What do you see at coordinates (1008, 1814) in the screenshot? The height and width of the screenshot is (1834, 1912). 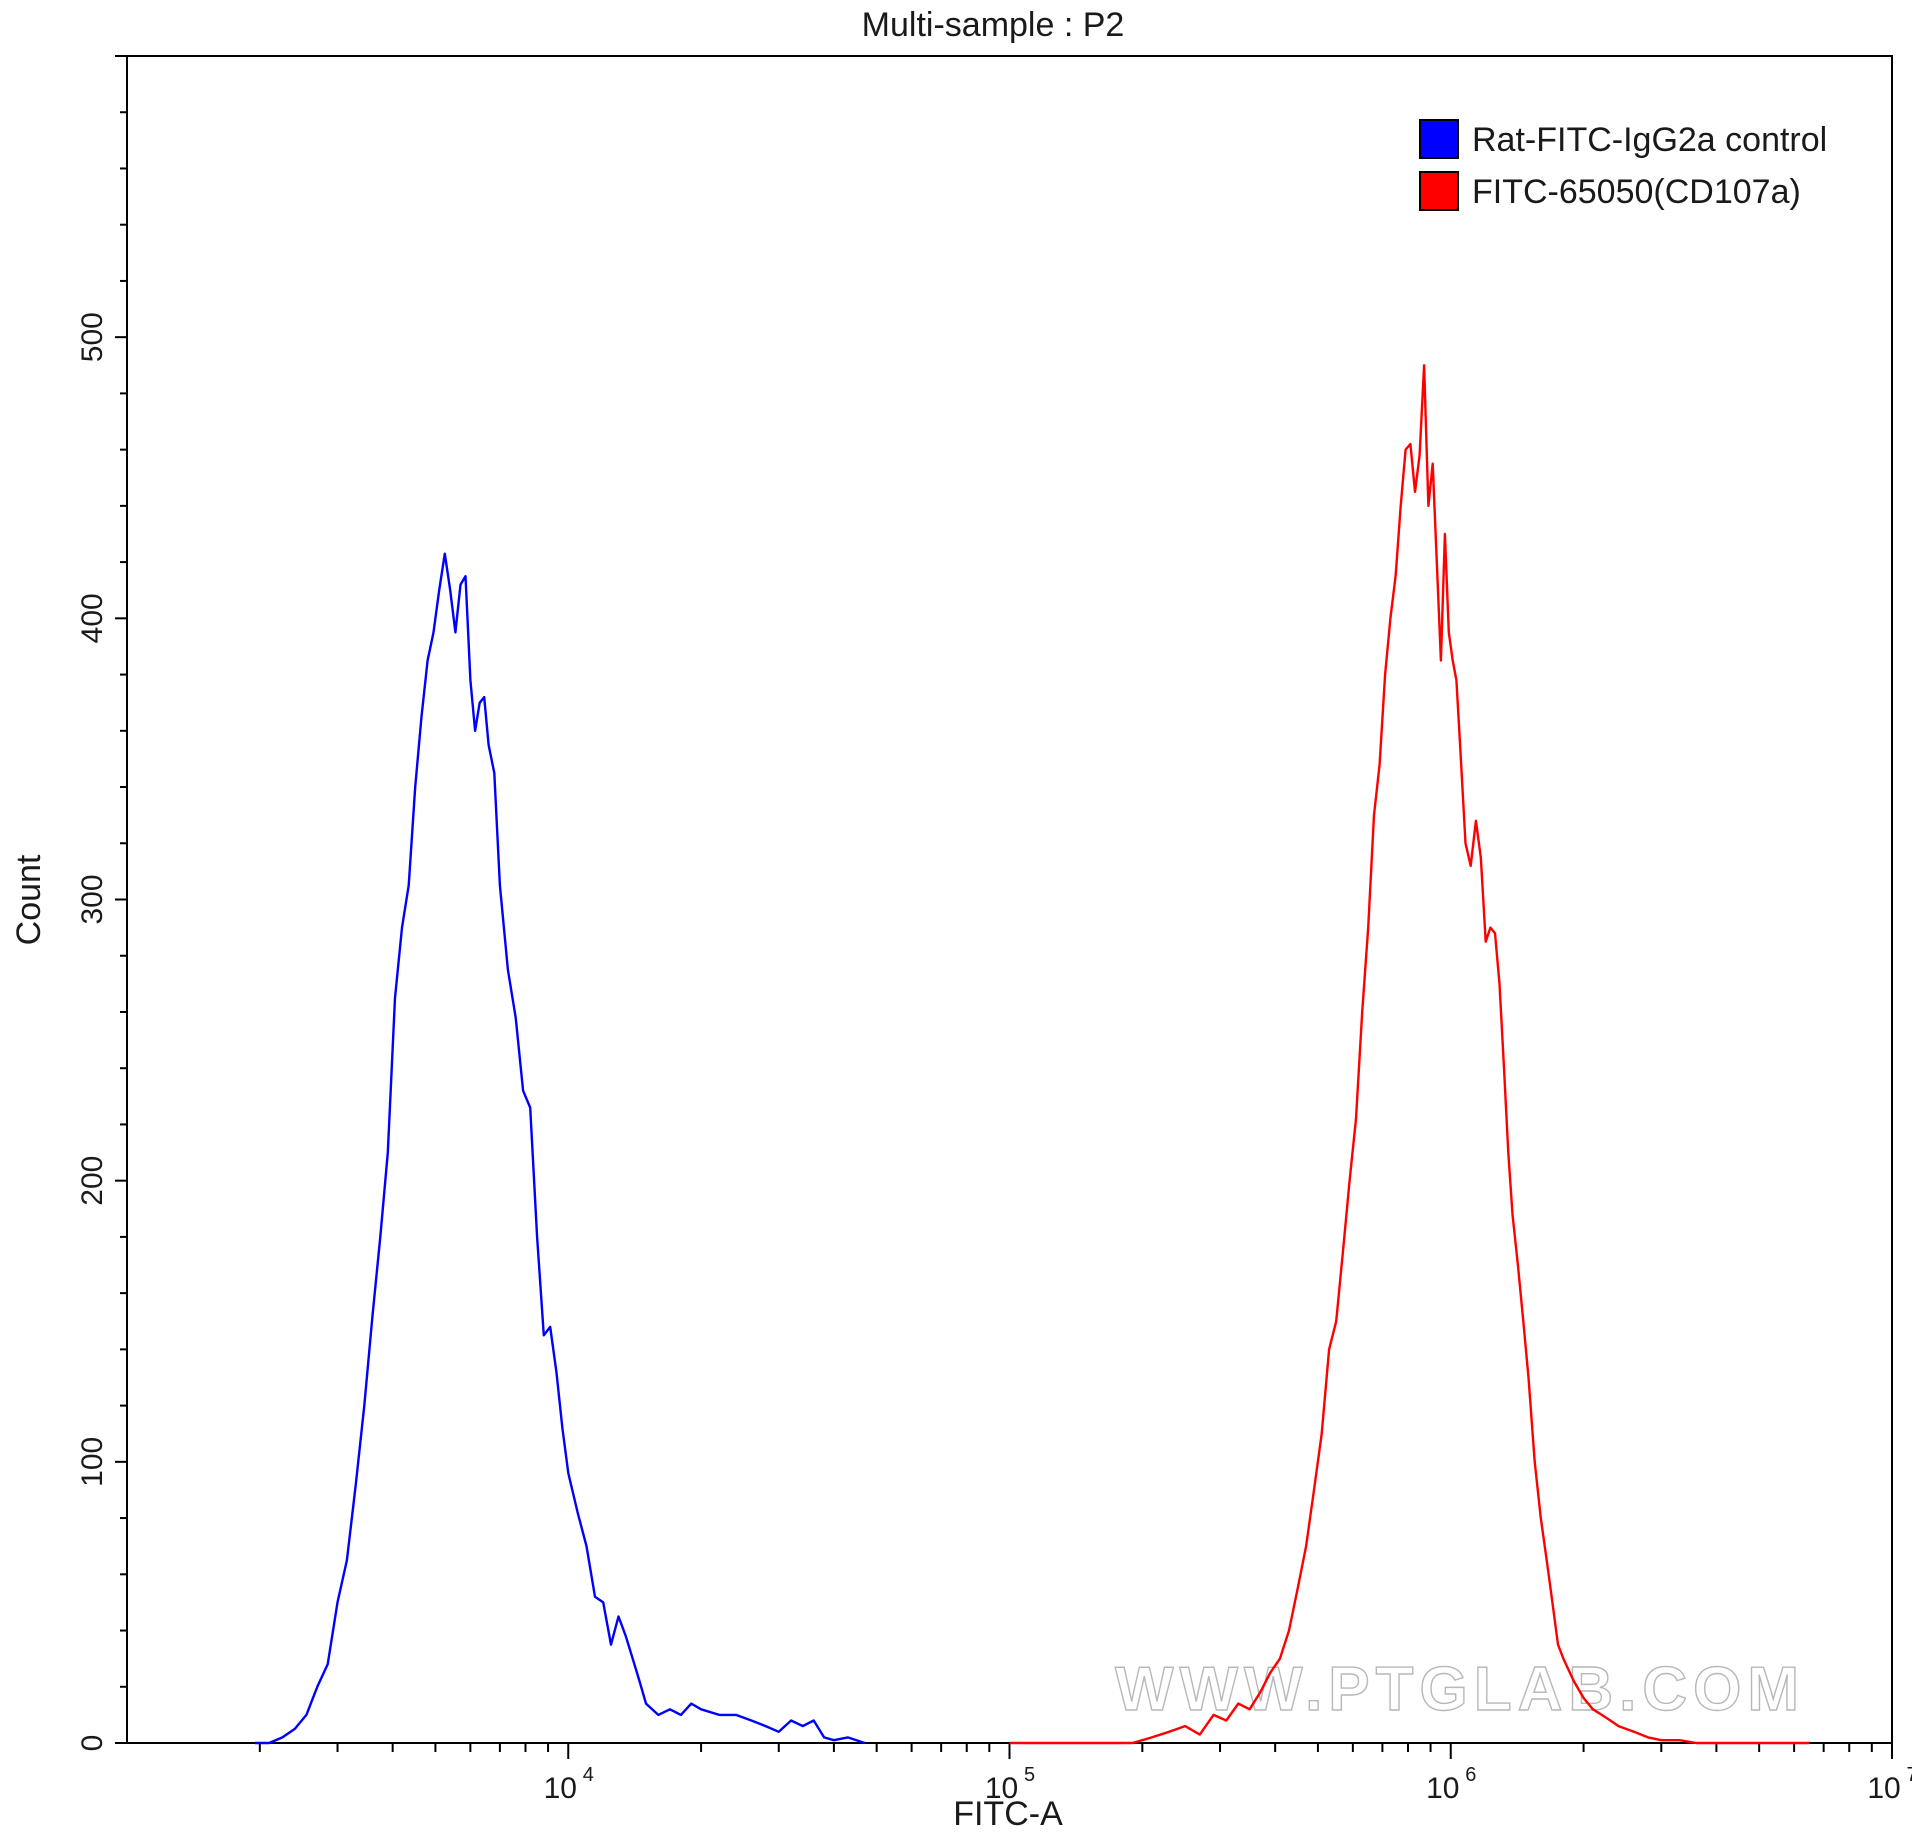 I see `x-axis-label: FITC-A` at bounding box center [1008, 1814].